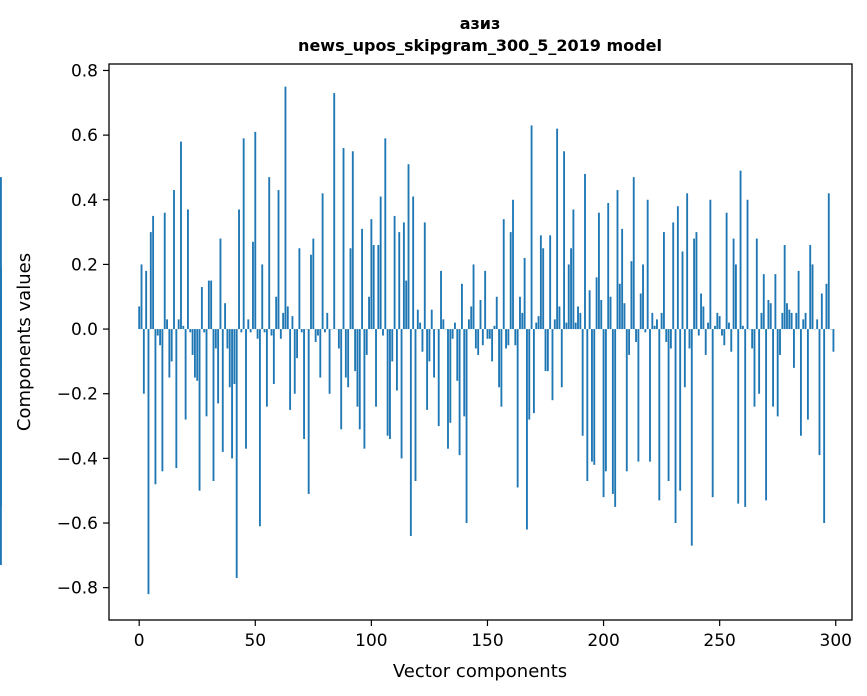 This screenshot has width=867, height=696. What do you see at coordinates (255, 641) in the screenshot?
I see `x-tick-label-1: 50` at bounding box center [255, 641].